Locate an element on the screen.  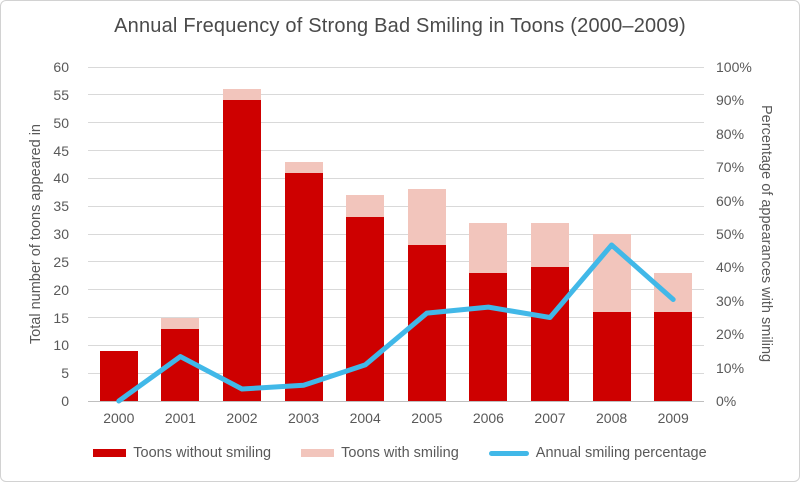
left-axis-tick-label: 35 is located at coordinates (61, 206).